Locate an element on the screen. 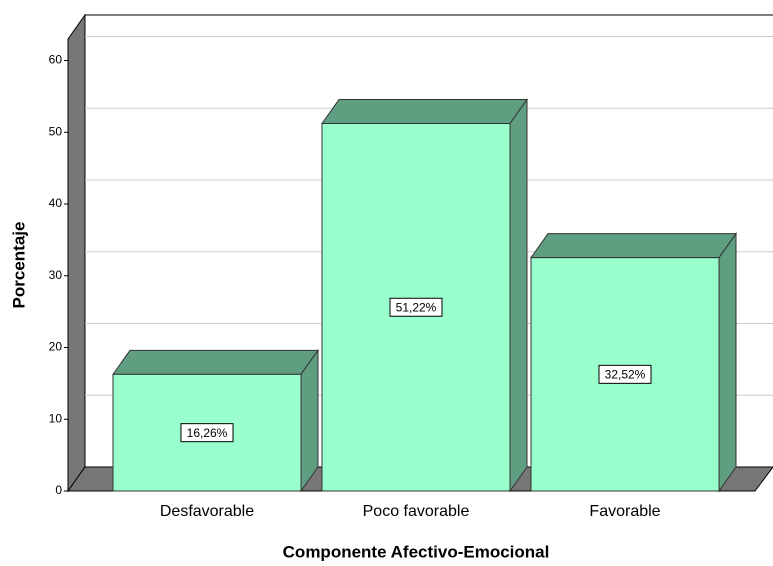  y-tick-label: 10 is located at coordinates (56, 418).